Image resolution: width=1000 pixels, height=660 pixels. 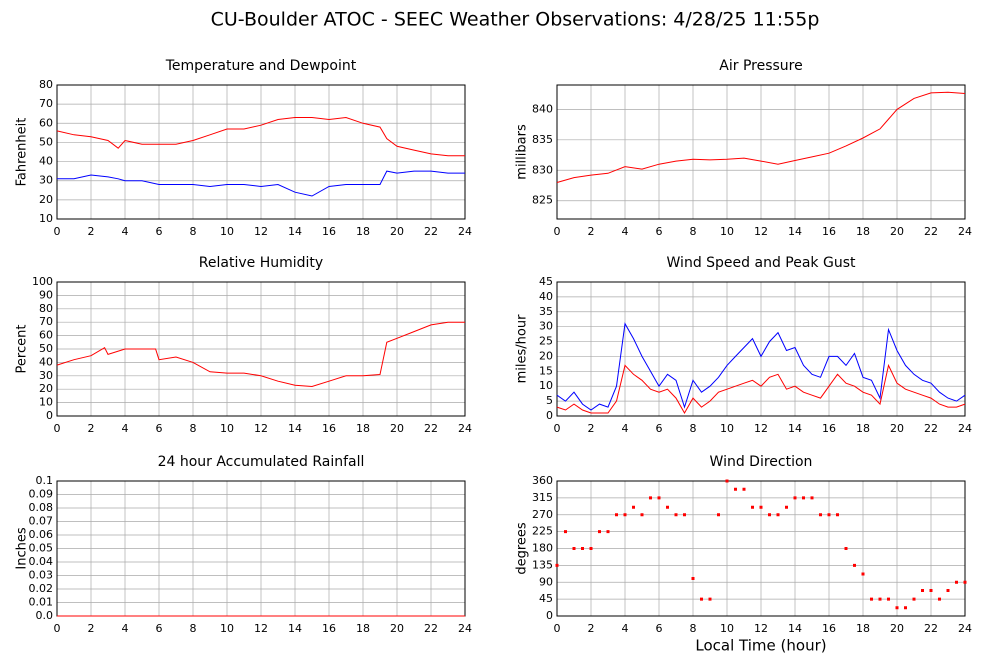 What do you see at coordinates (546, 370) in the screenshot?
I see `y-tick-label: 15` at bounding box center [546, 370].